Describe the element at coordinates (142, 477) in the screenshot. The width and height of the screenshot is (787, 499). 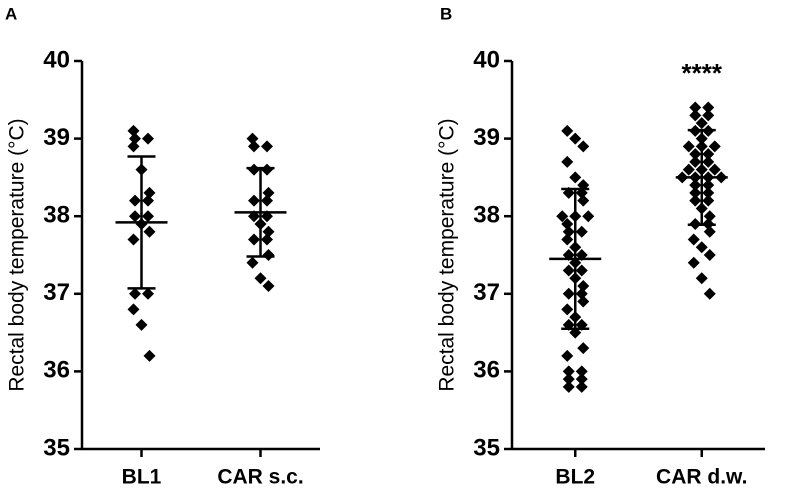
I see `x-tick-label: BL1` at that location.